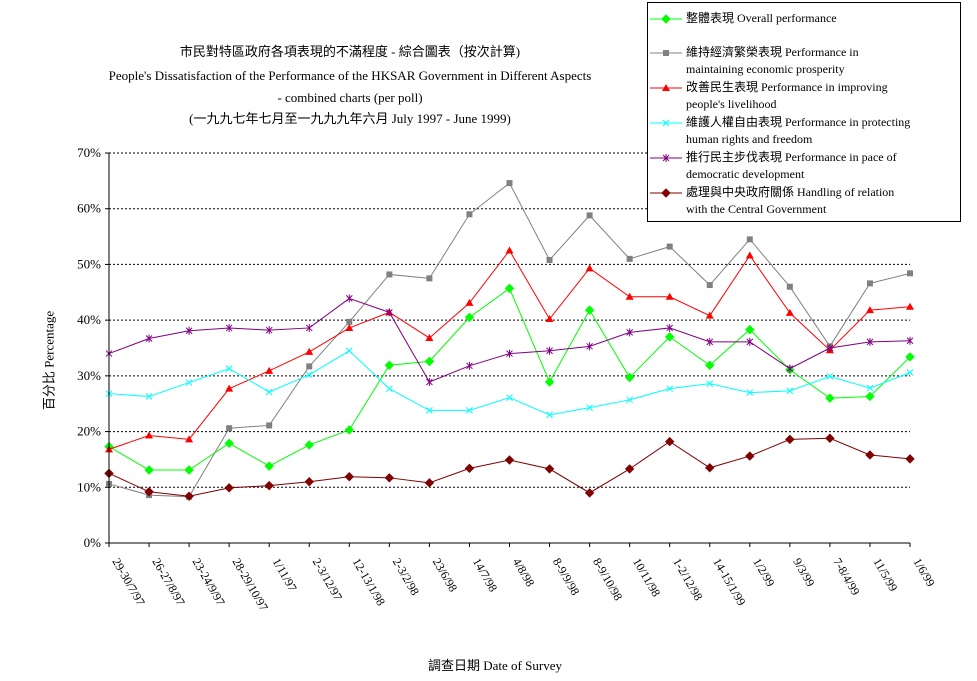  What do you see at coordinates (128, 582) in the screenshot?
I see `x-tick-label: 29-30/7/97` at bounding box center [128, 582].